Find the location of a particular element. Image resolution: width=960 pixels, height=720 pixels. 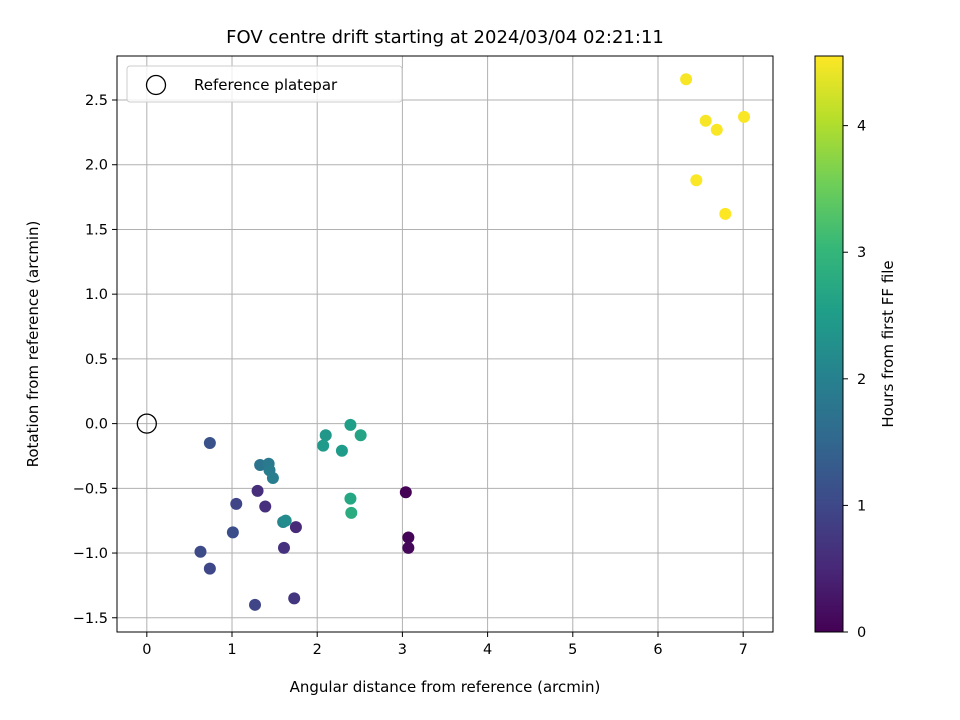

legend-box is located at coordinates (264, 84).